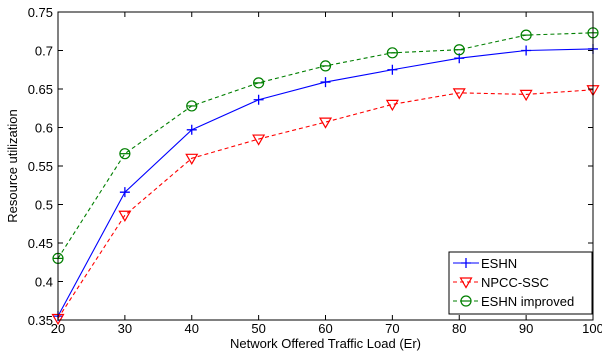  Describe the element at coordinates (12, 165) in the screenshot. I see `y-axis-label: Resource utilization` at that location.